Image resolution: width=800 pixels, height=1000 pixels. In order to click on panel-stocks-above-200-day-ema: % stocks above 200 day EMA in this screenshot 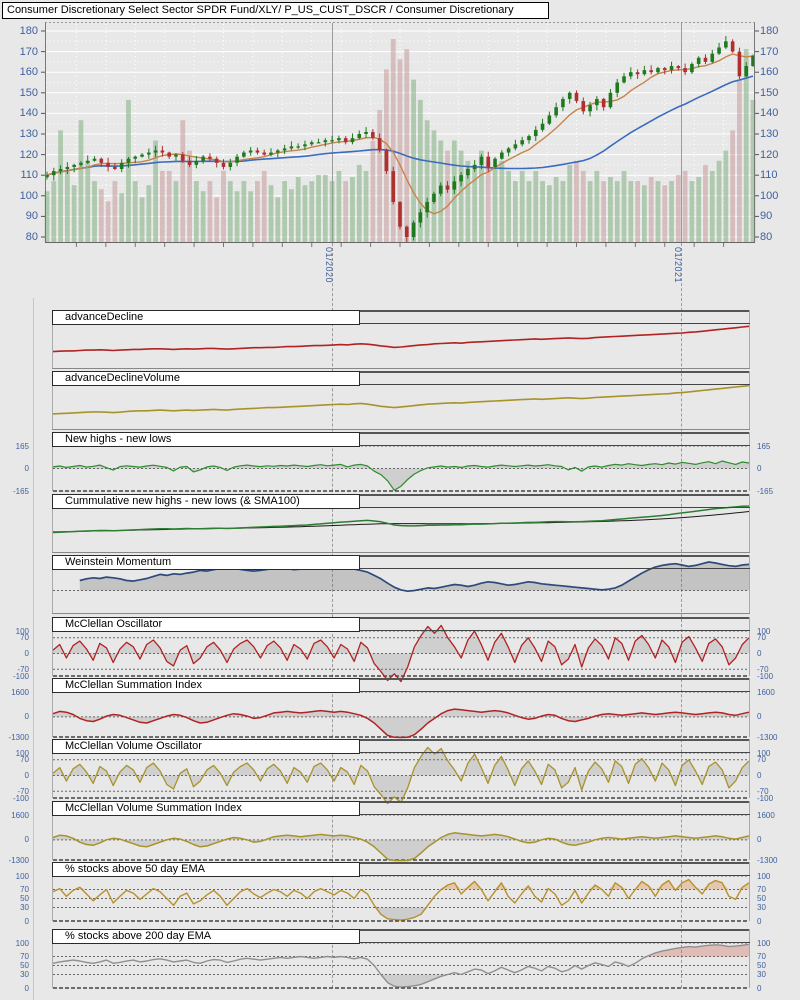, I will do `click(401, 959)`.